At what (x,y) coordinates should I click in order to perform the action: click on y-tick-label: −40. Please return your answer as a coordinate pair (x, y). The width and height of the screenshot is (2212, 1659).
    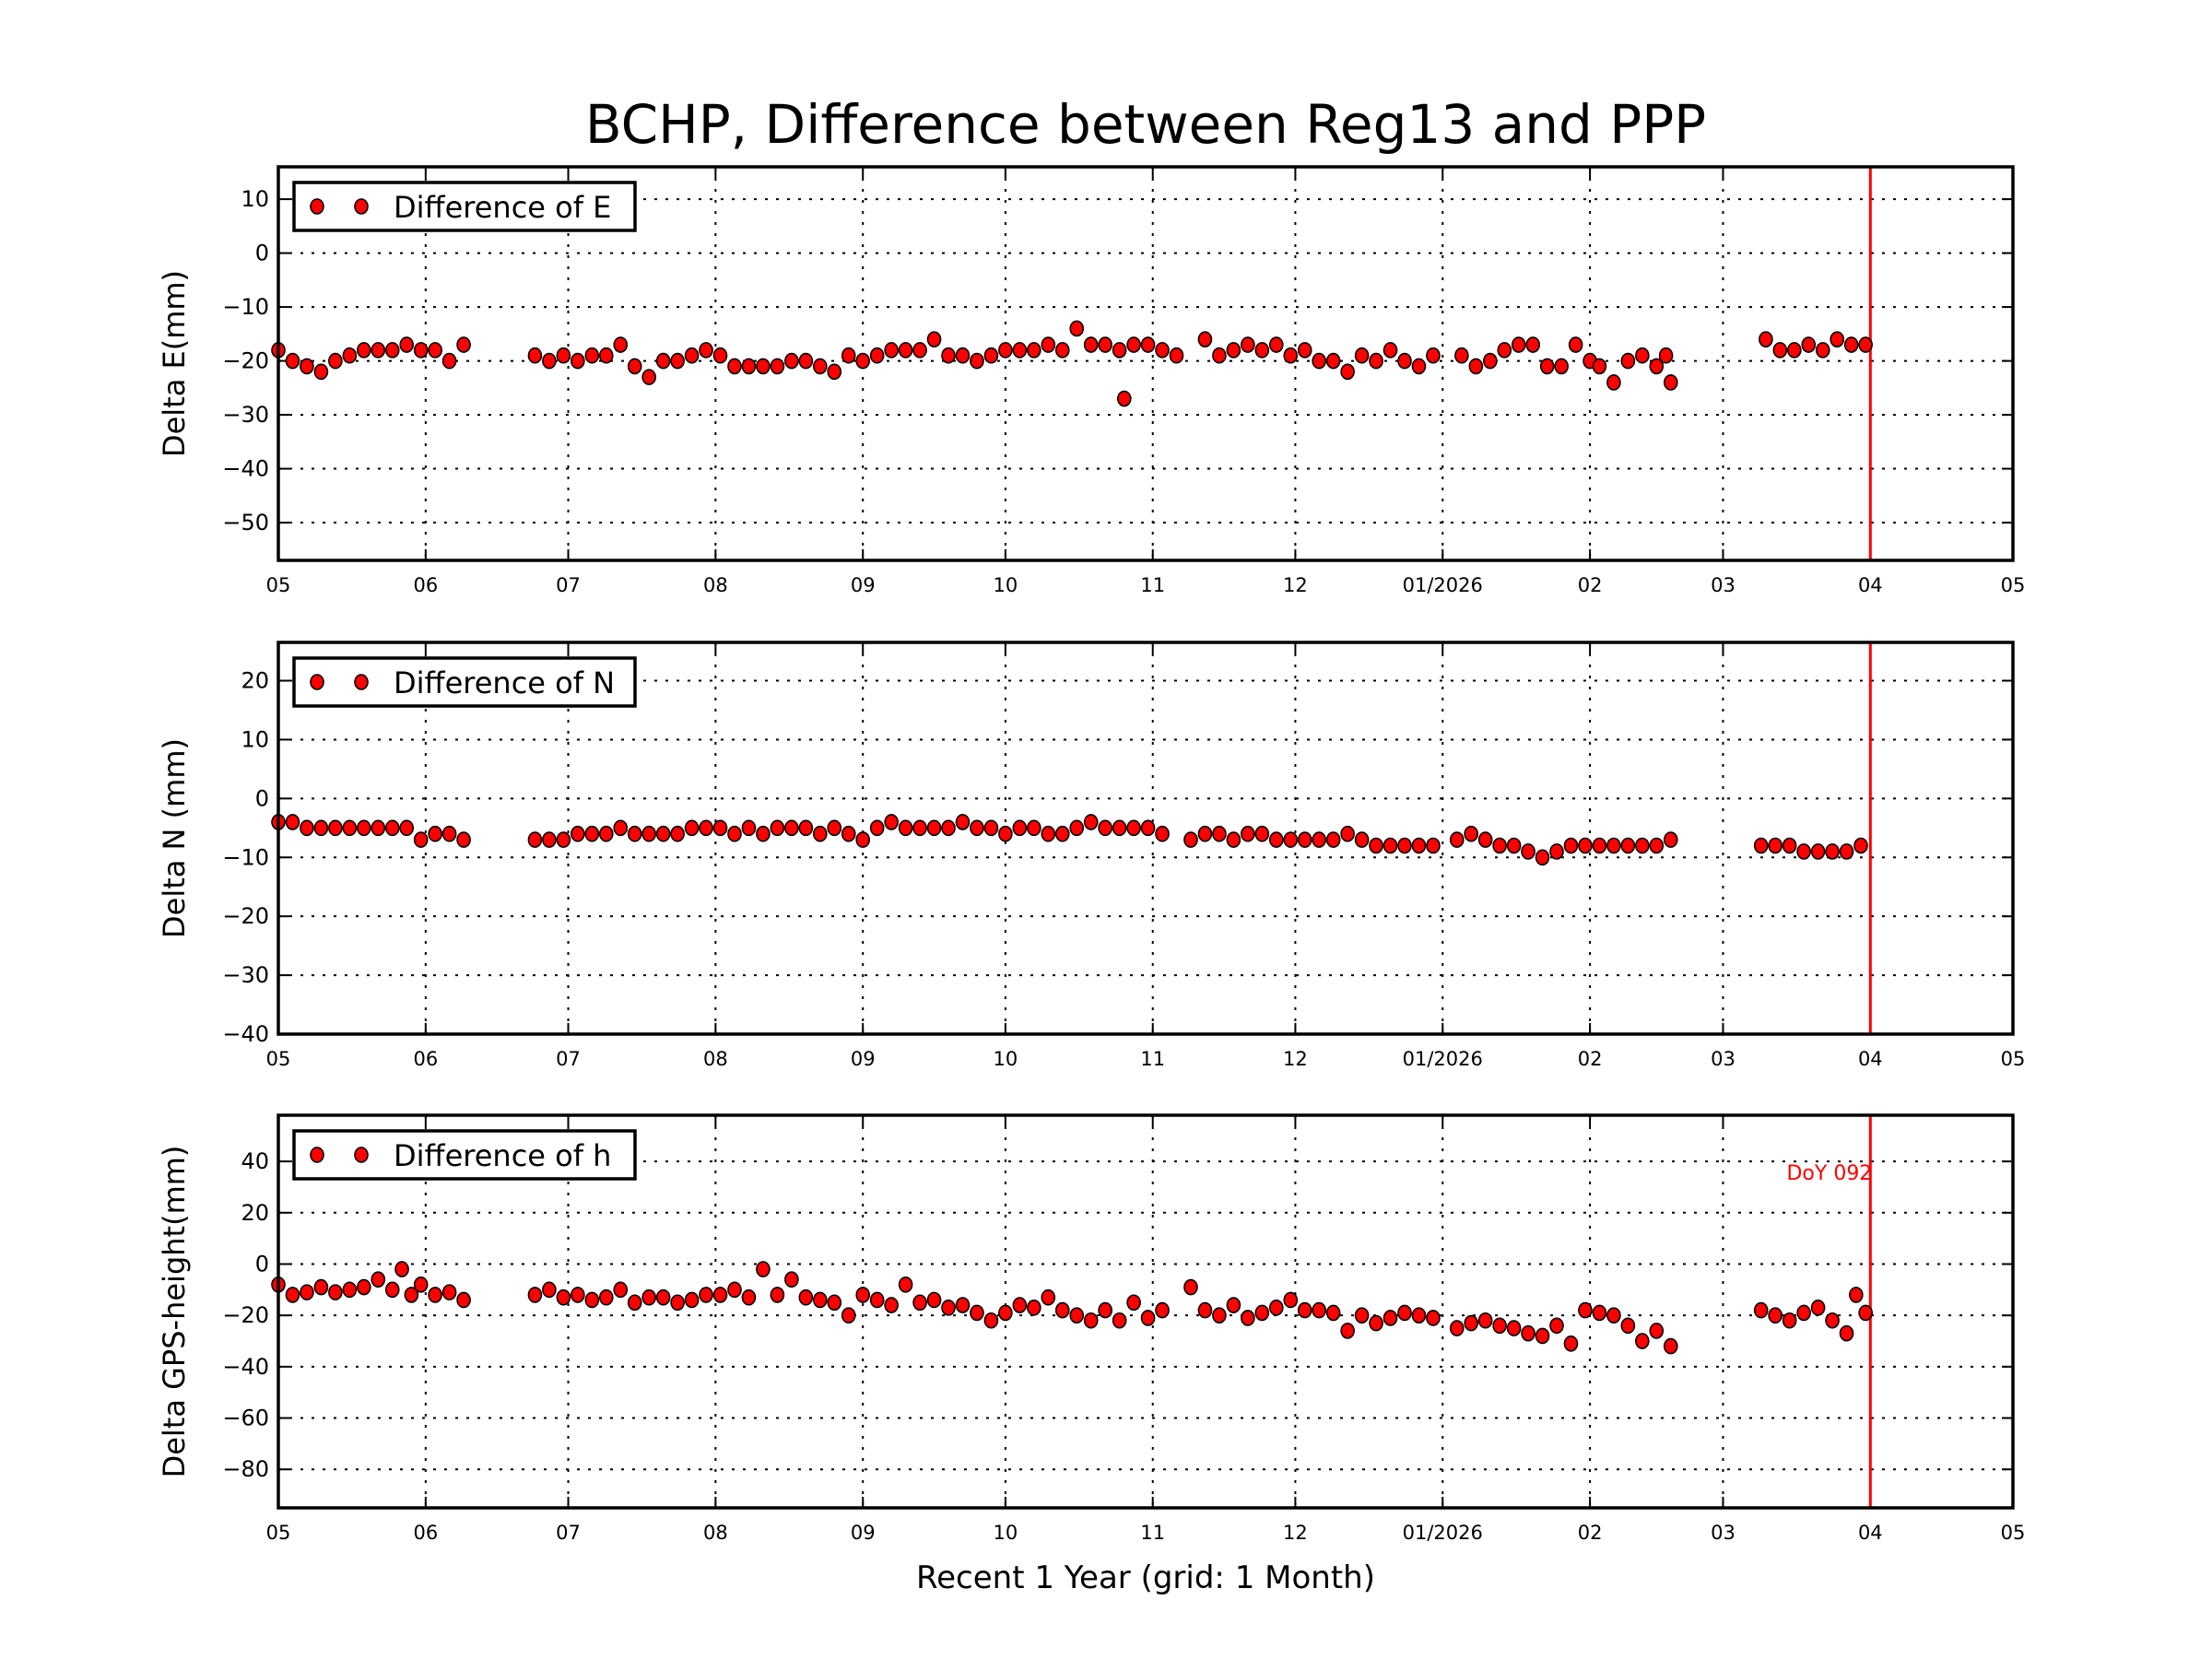
    Looking at the image, I should click on (245, 1034).